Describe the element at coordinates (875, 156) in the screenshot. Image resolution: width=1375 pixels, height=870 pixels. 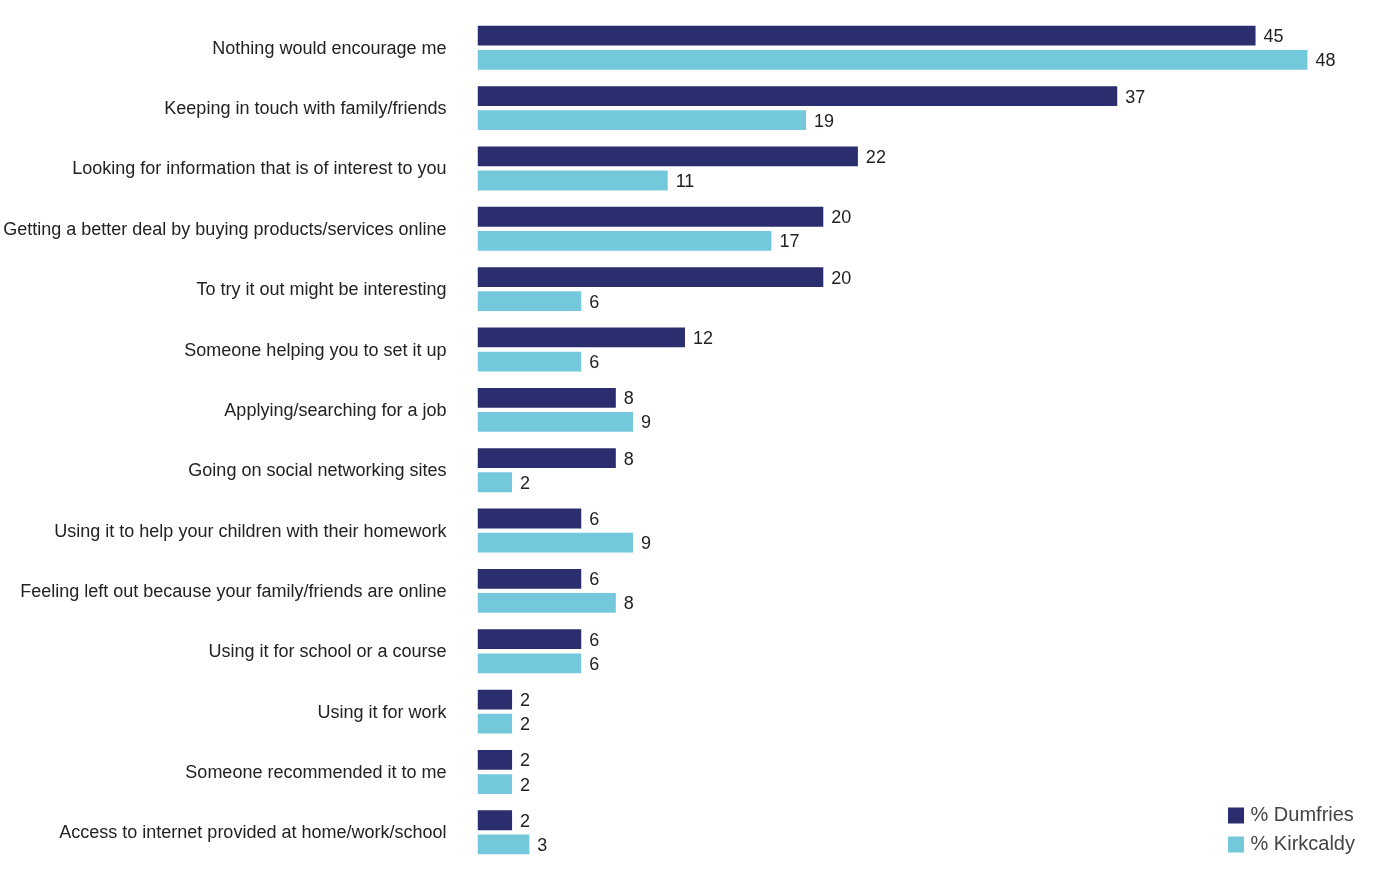
I see `data-label: 22` at that location.